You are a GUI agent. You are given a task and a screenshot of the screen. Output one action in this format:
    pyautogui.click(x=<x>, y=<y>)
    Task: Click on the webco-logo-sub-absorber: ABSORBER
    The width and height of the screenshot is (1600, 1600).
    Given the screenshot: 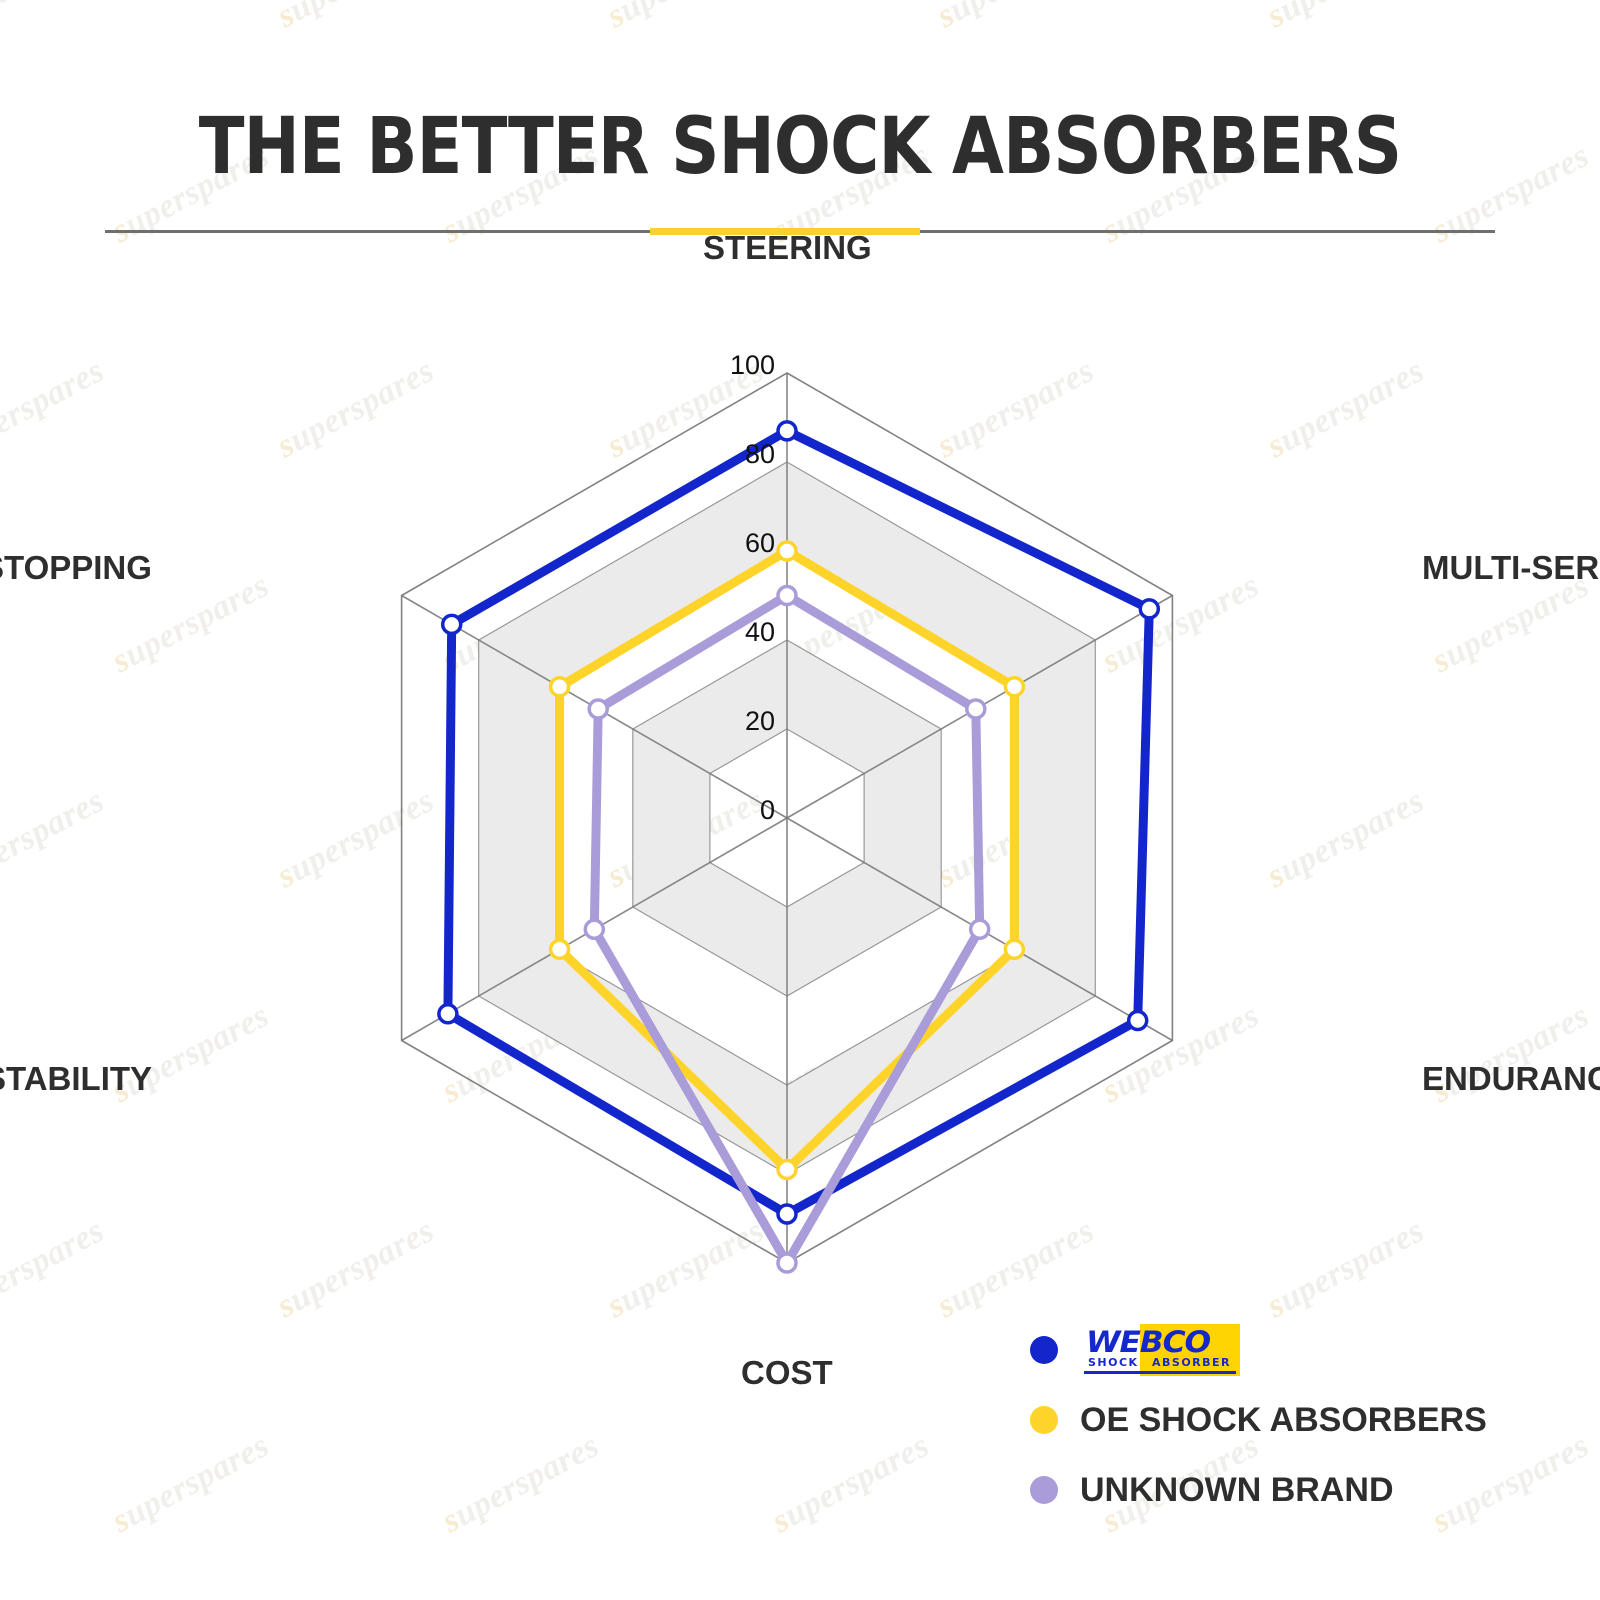 What is the action you would take?
    pyautogui.click(x=1192, y=1362)
    